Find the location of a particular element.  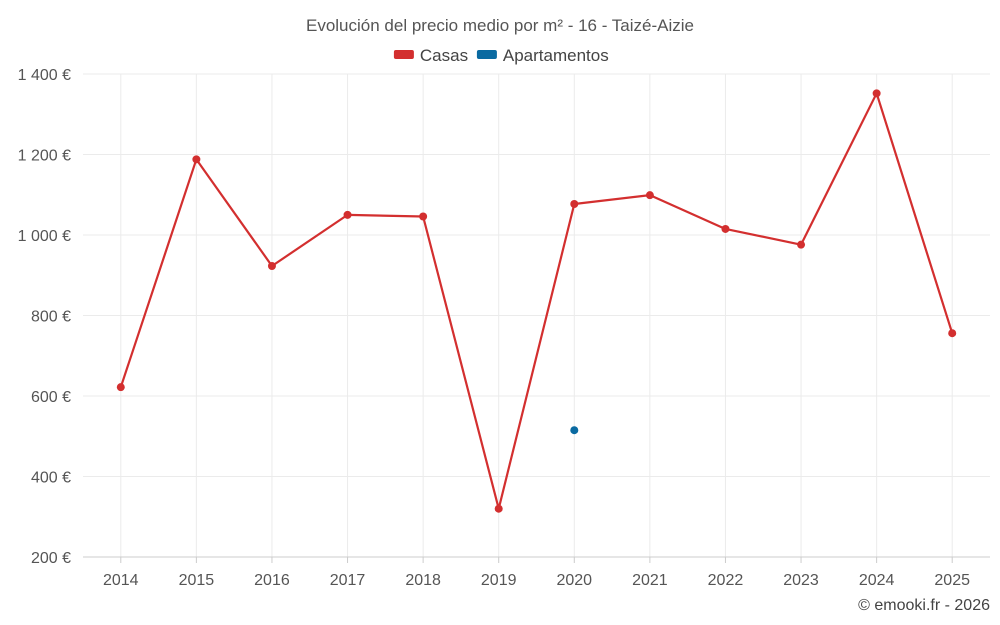

legend: Casas Apartamentos is located at coordinates (501, 55).